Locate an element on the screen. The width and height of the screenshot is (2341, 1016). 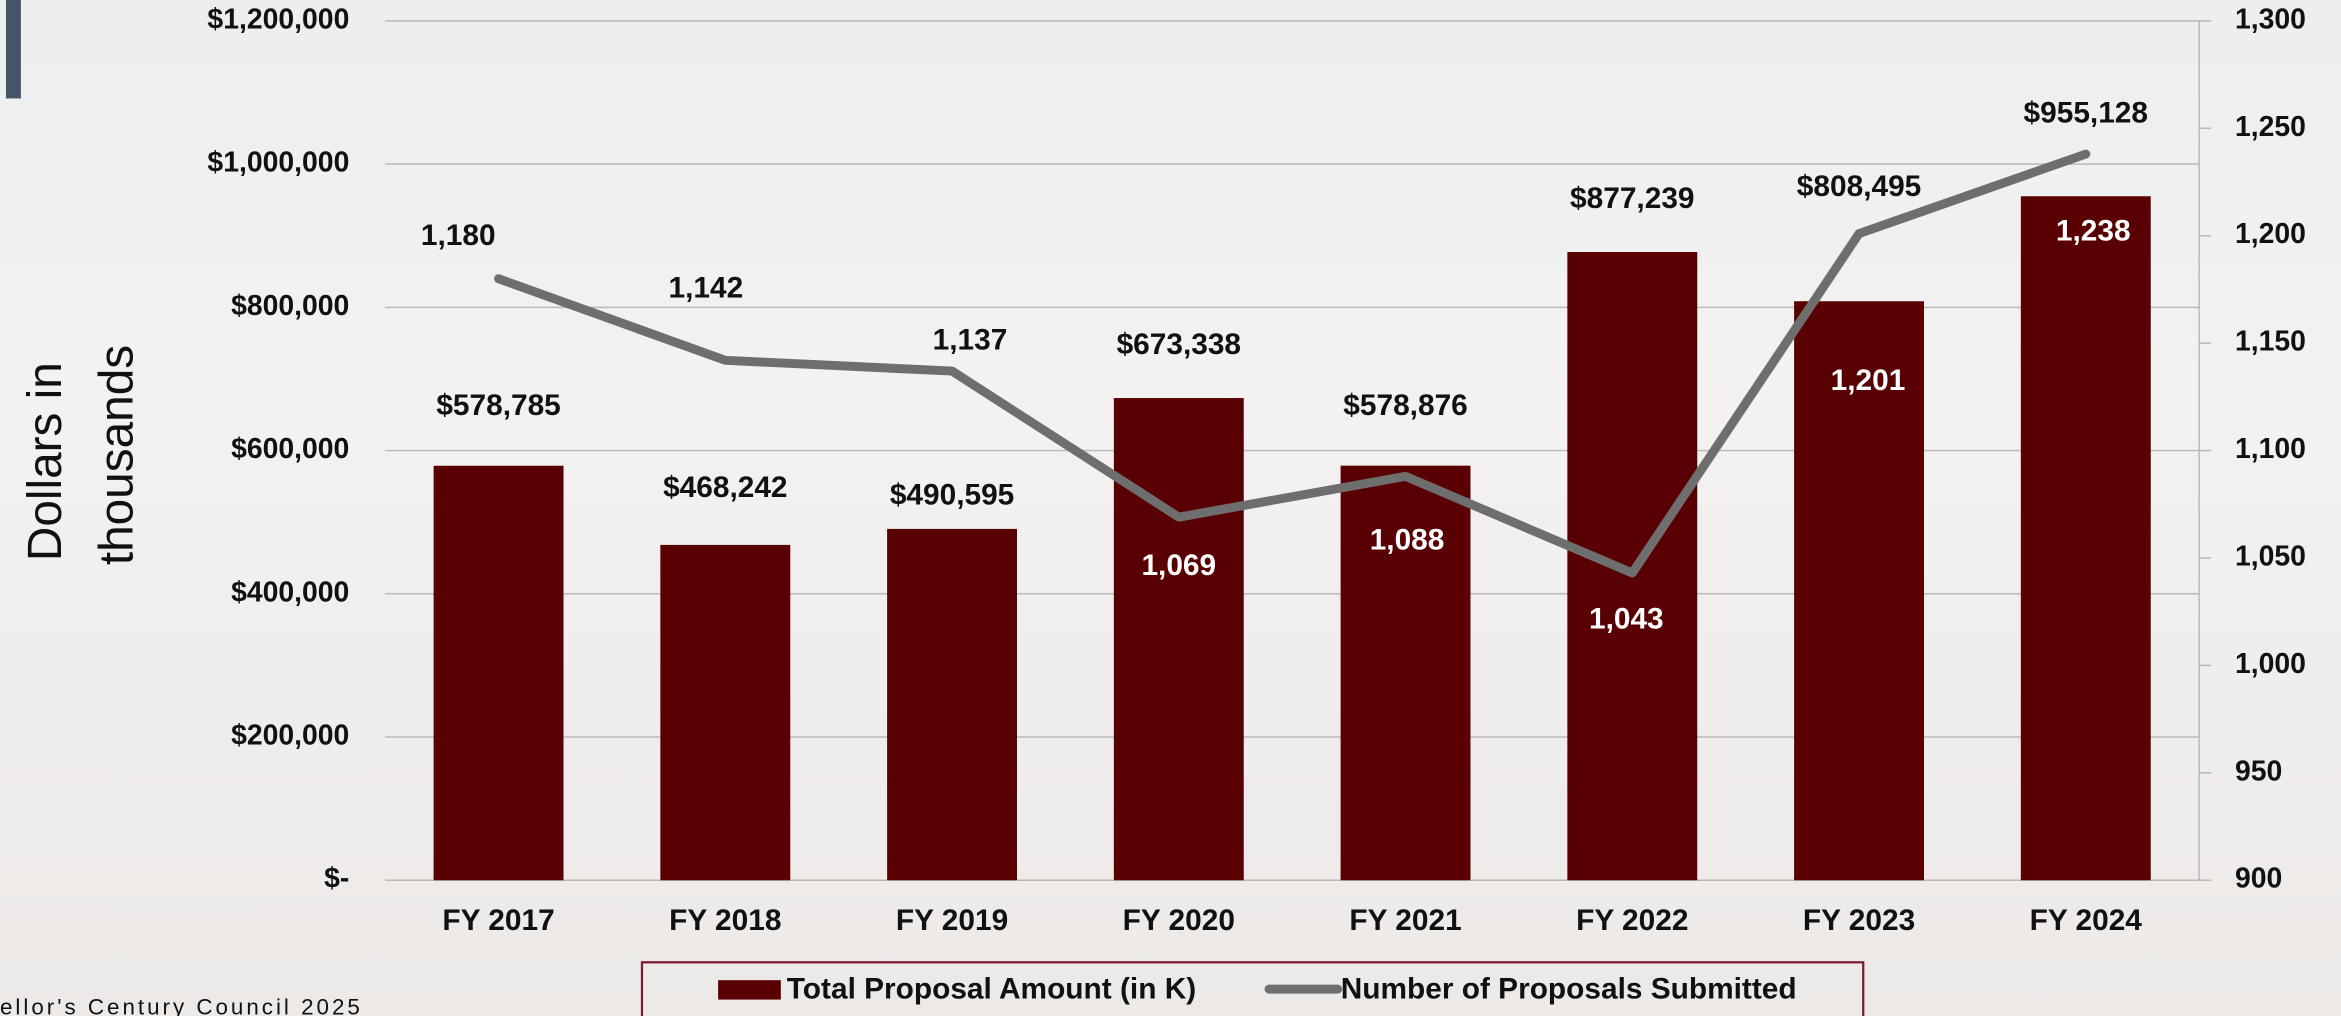
y2-tick-label: 1,050 is located at coordinates (2270, 556).